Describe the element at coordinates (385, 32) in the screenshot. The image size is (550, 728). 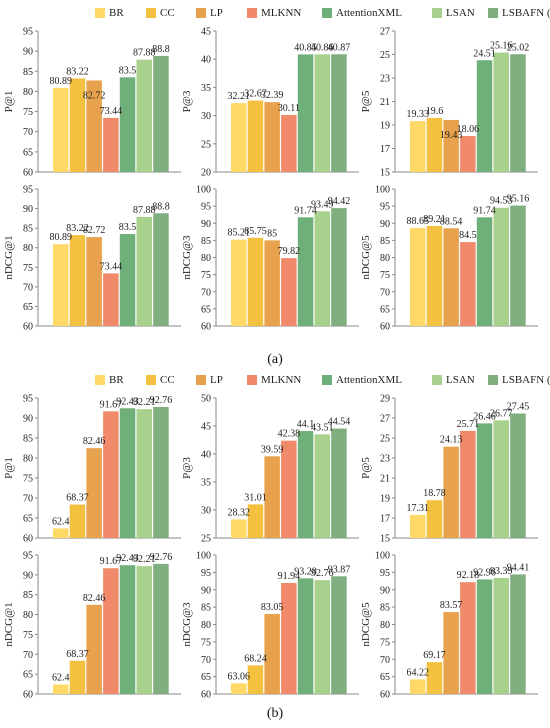
I see `y-tick-label: 27` at that location.